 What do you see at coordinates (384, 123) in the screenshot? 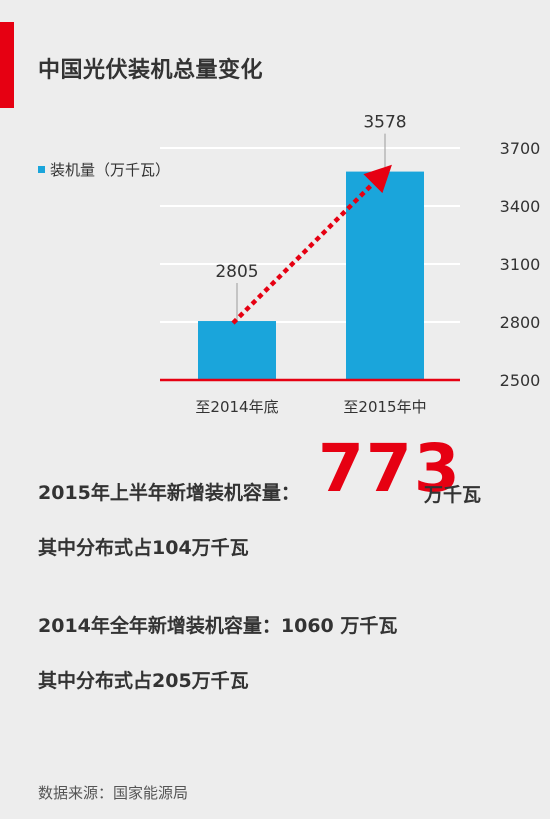
I see `data-label: 3578` at bounding box center [384, 123].